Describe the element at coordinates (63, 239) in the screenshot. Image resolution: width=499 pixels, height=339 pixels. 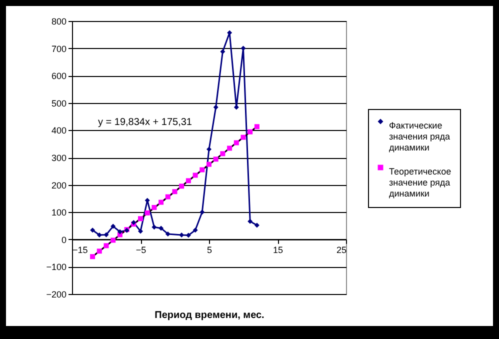
I see `y-tick-label: 0` at that location.